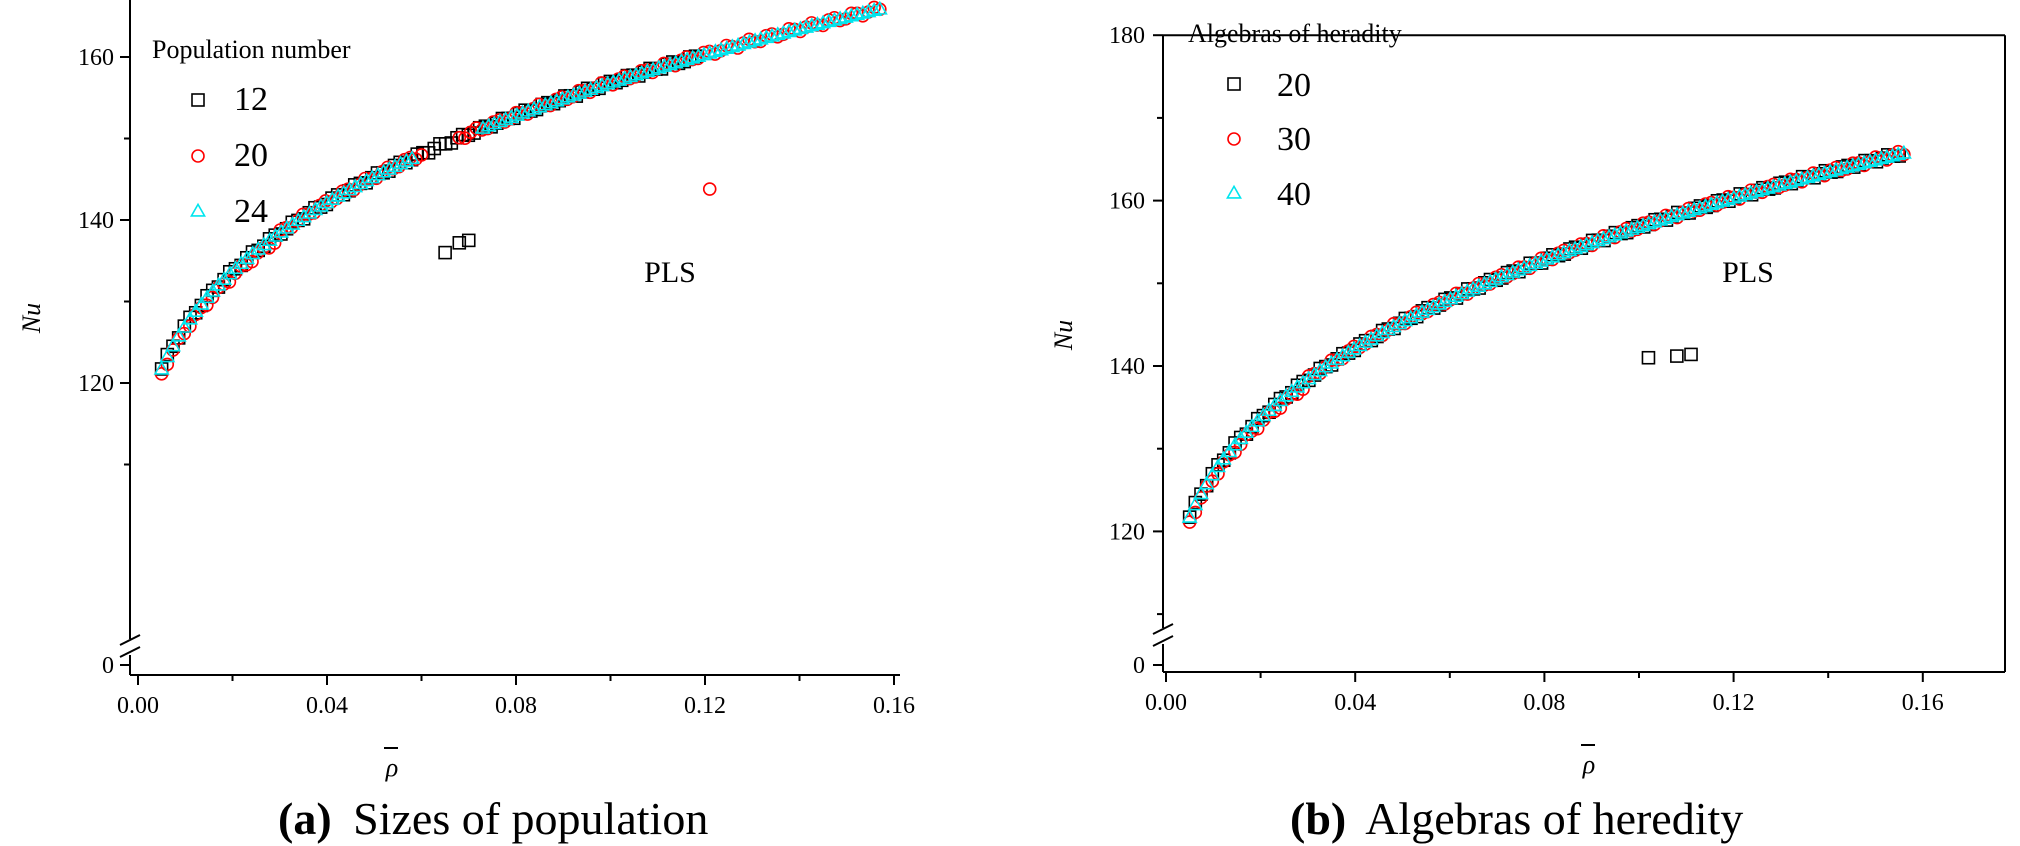  Describe the element at coordinates (1923, 703) in the screenshot. I see `panel-b-xtick-label-4: 0.16` at that location.